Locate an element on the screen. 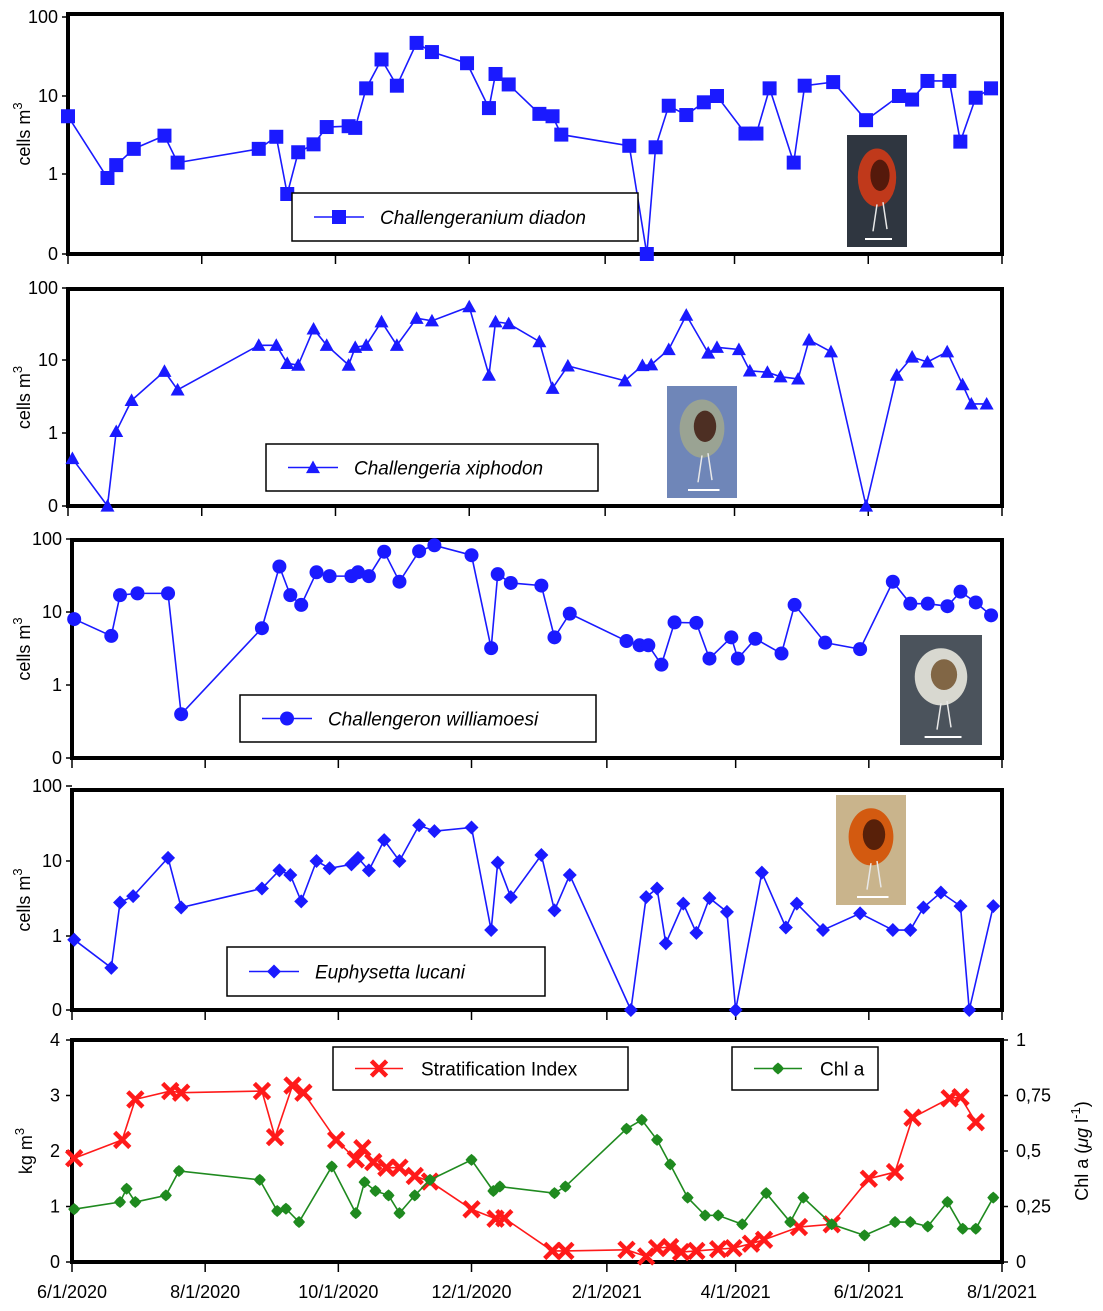 The width and height of the screenshot is (1103, 1311). legend: Stratification Index is located at coordinates (480, 1068).